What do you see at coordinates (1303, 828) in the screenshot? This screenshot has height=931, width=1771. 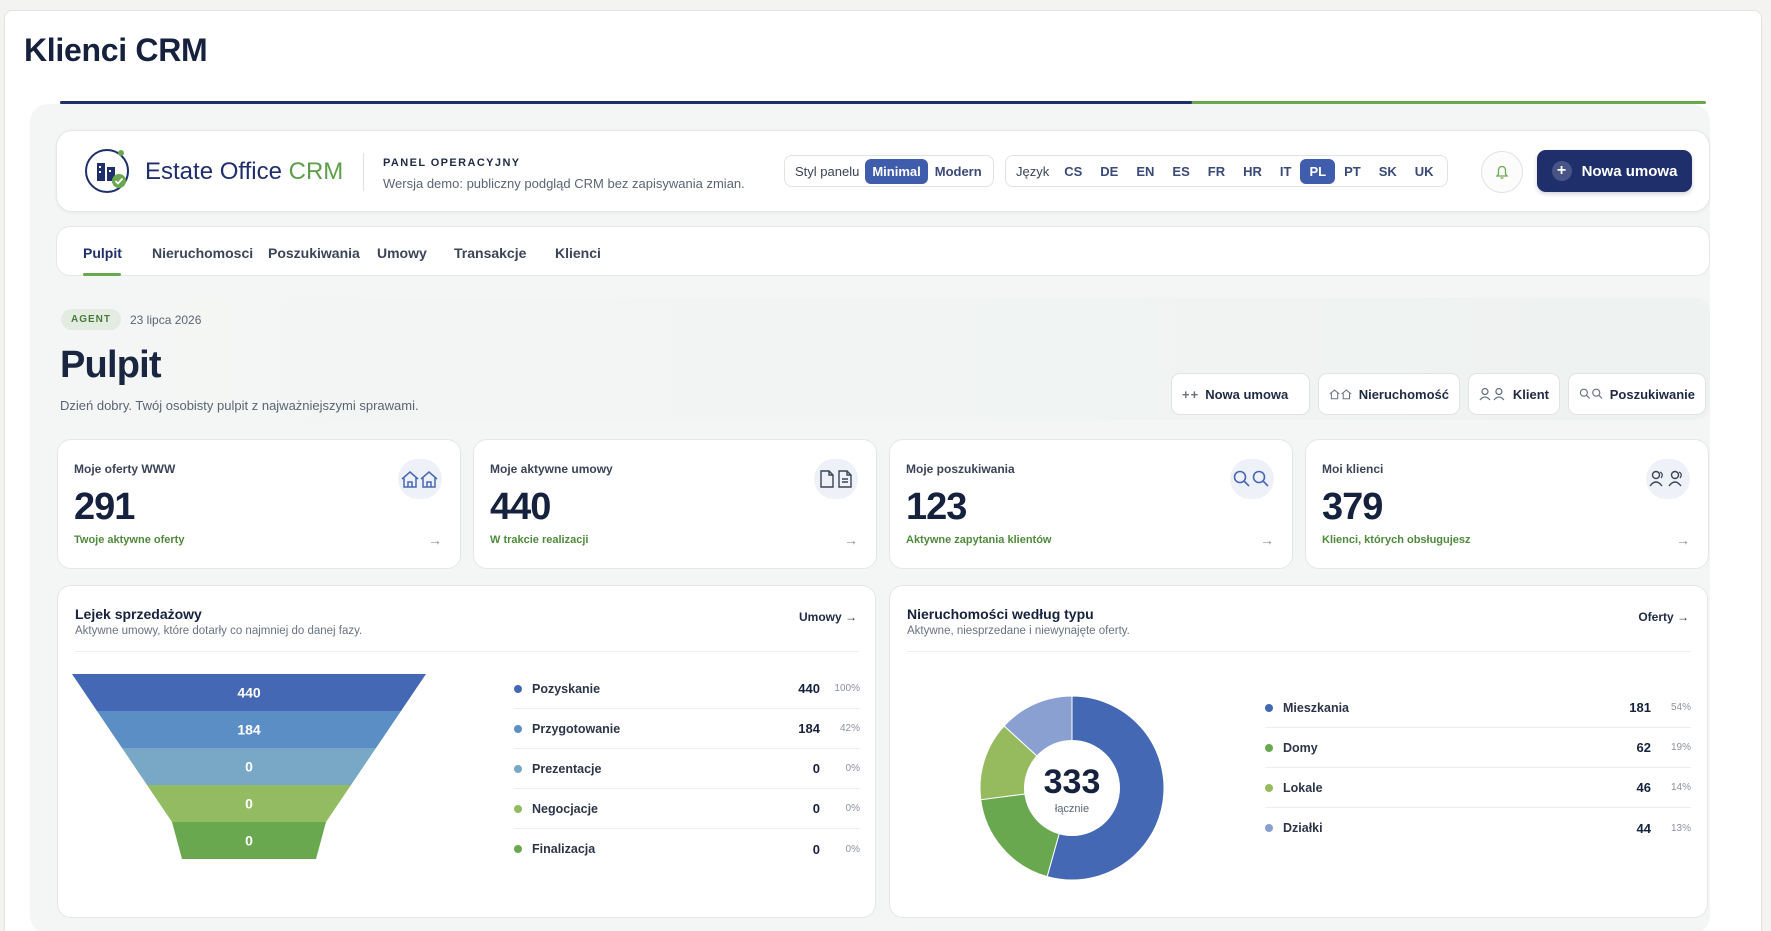 I see `legend-name: Działki` at bounding box center [1303, 828].